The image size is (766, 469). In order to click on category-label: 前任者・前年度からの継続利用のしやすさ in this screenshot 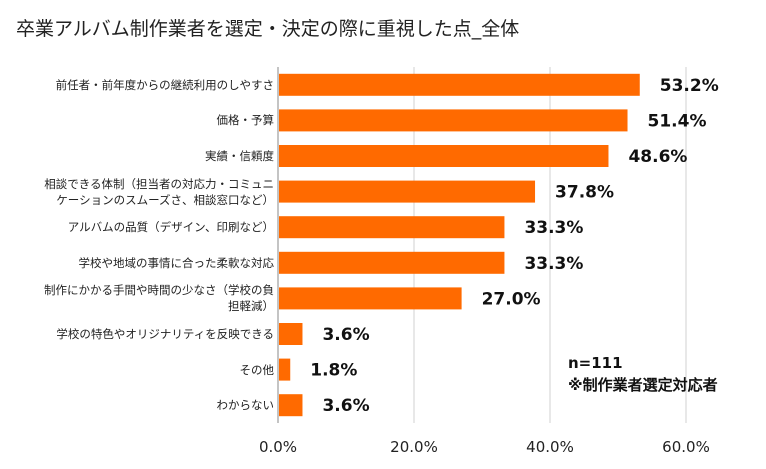, I will do `click(138, 85)`.